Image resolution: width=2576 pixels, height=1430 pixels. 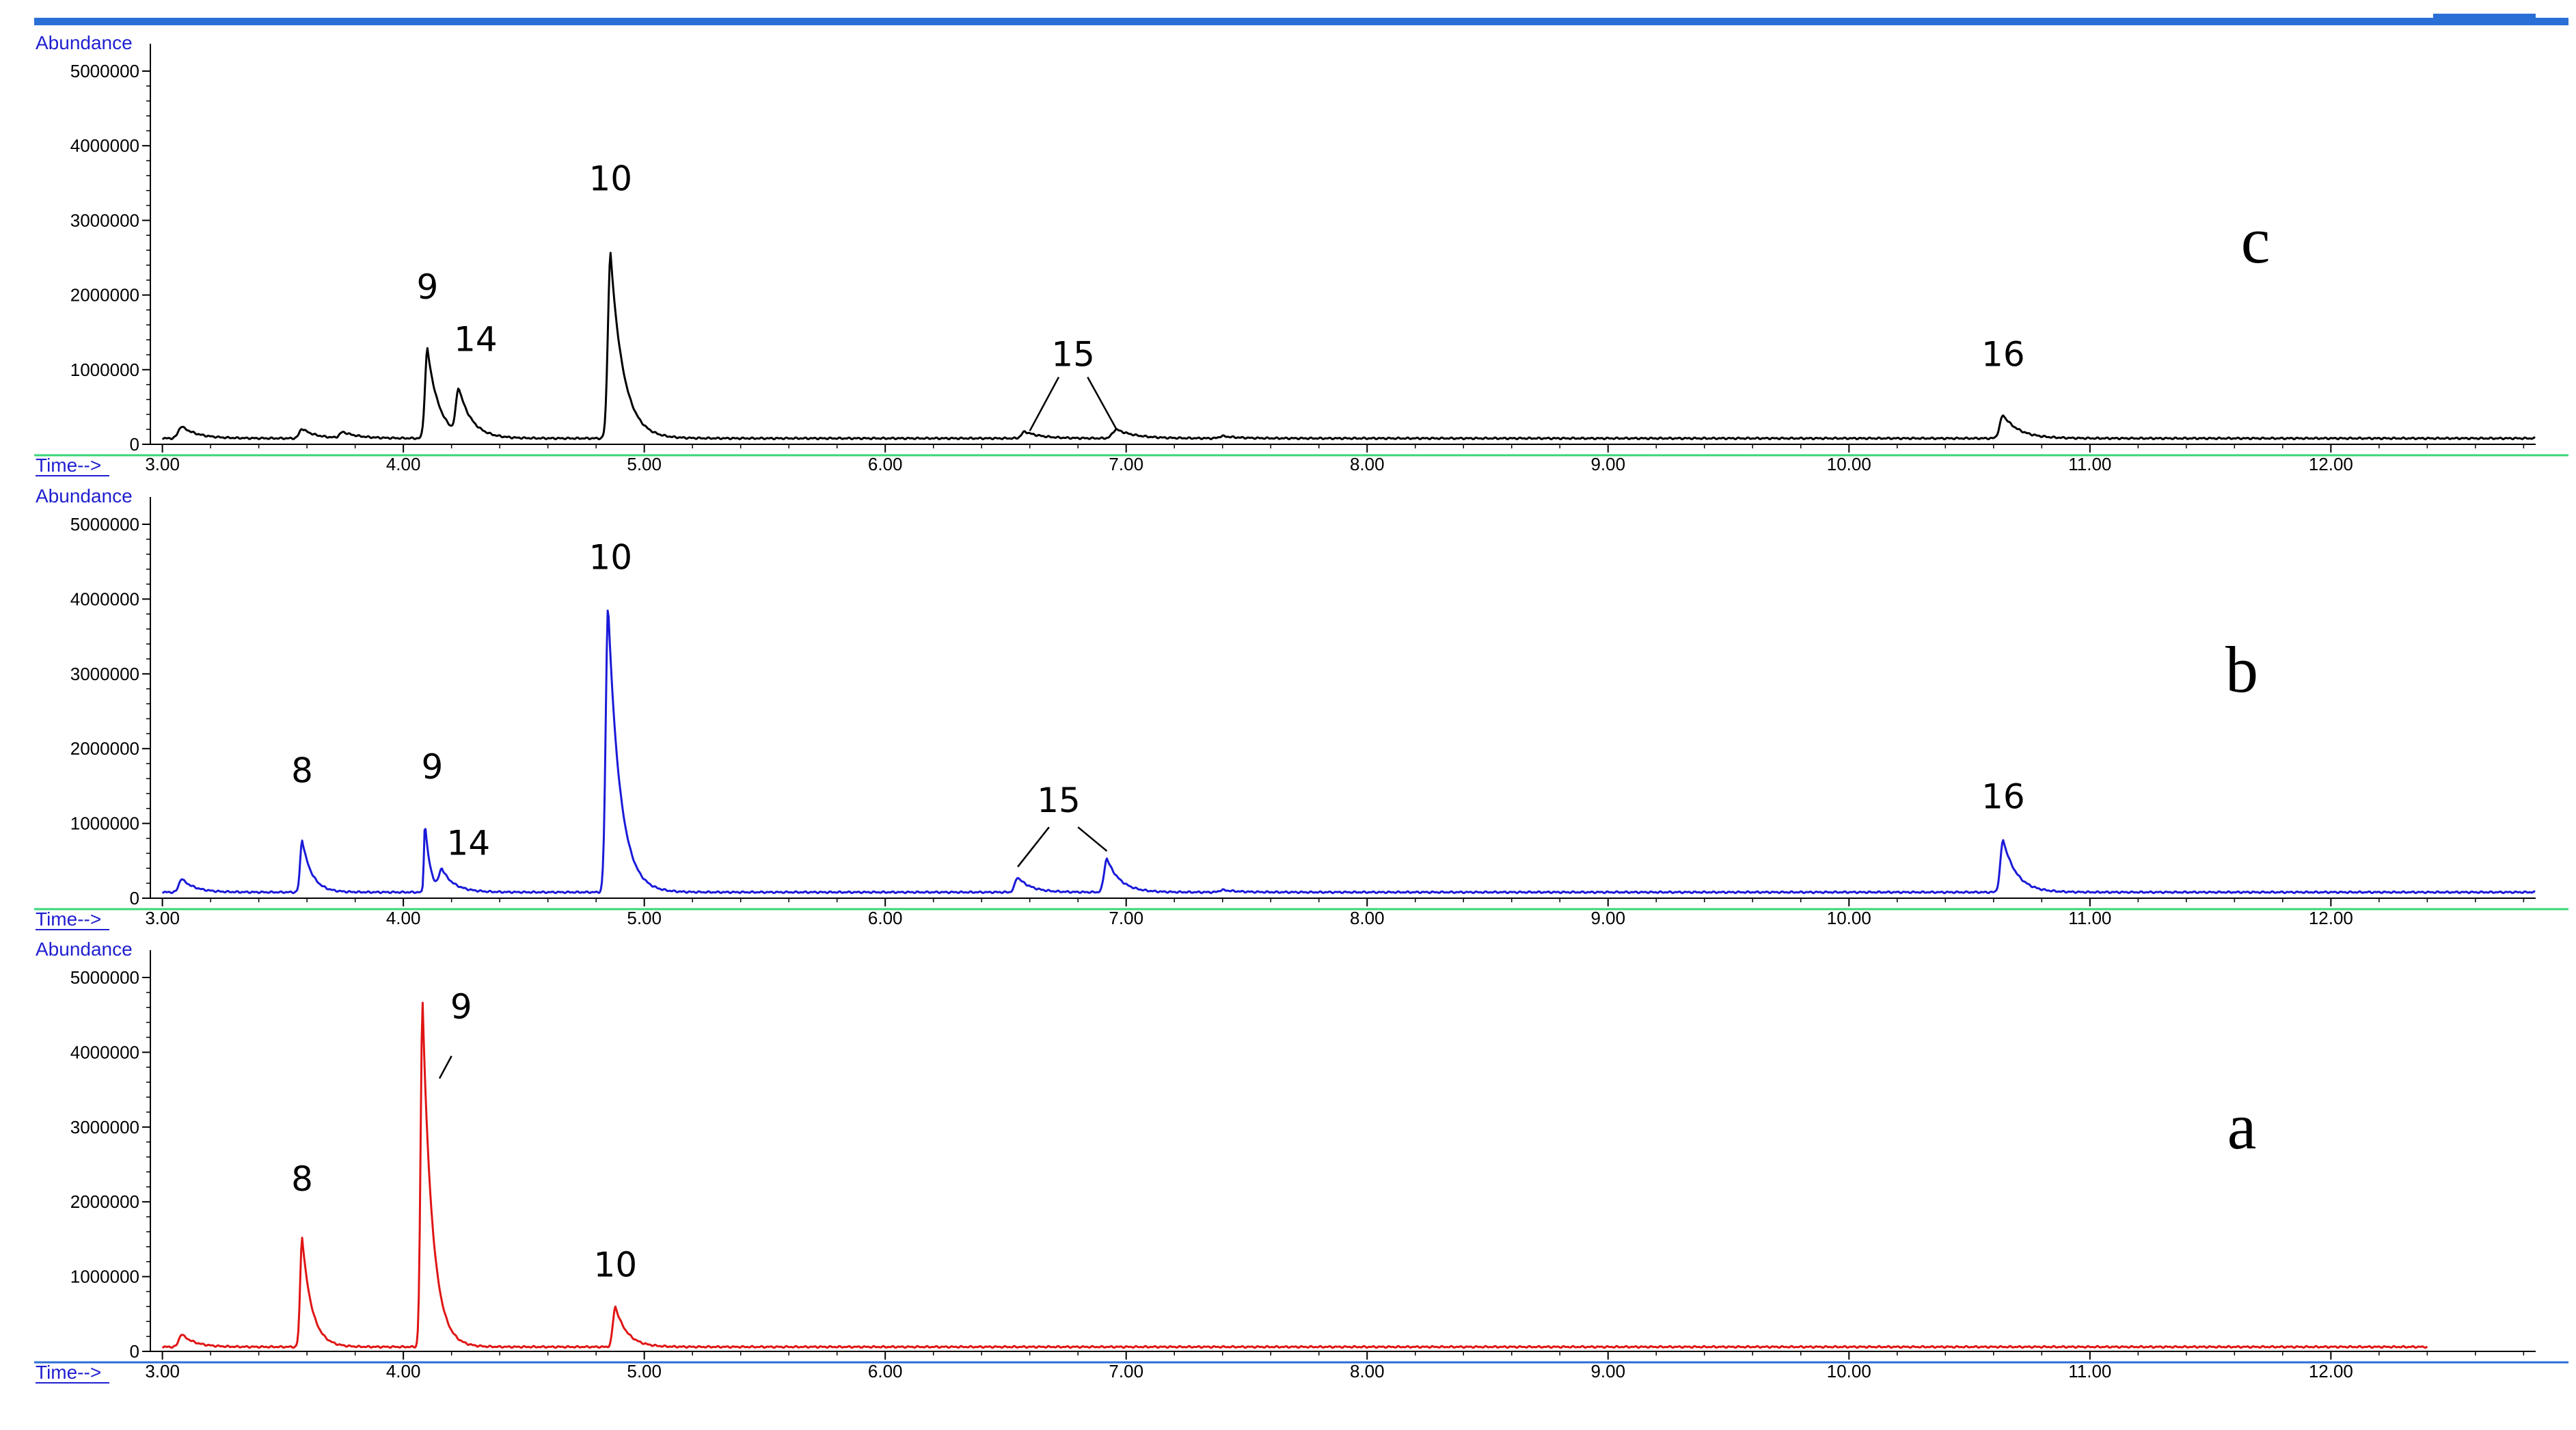 I want to click on panel-letter: a, so click(x=2242, y=1126).